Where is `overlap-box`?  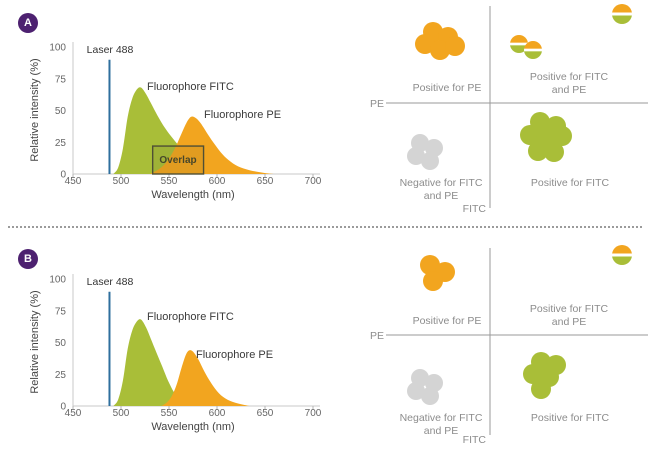 overlap-box is located at coordinates (178, 160).